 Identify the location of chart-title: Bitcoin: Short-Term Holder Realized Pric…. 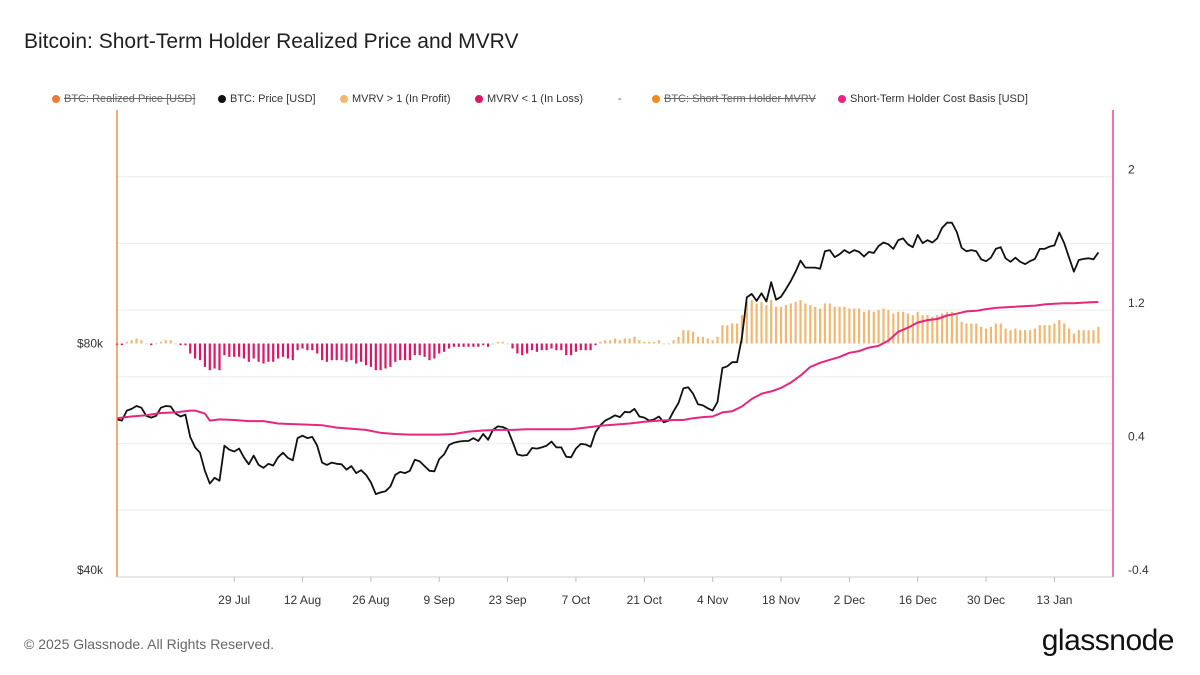
(271, 41).